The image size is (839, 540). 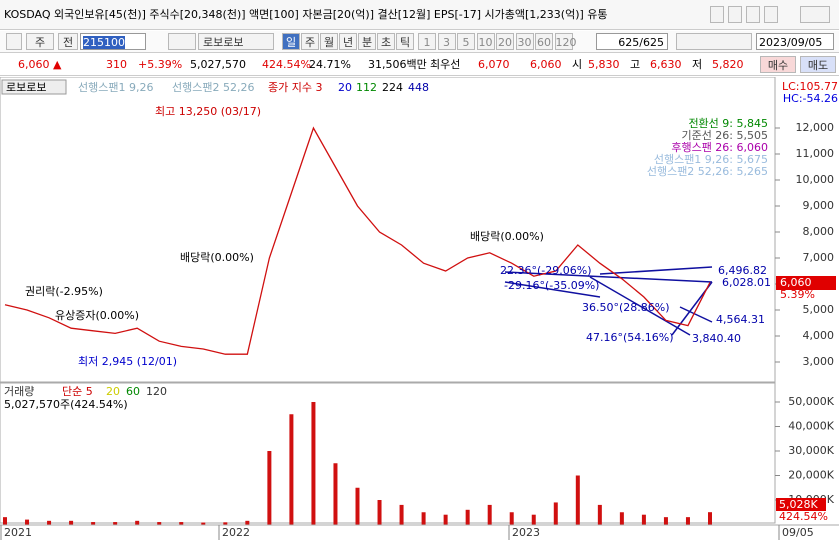 What do you see at coordinates (819, 257) in the screenshot?
I see `y-tick-label: 7,000` at bounding box center [819, 257].